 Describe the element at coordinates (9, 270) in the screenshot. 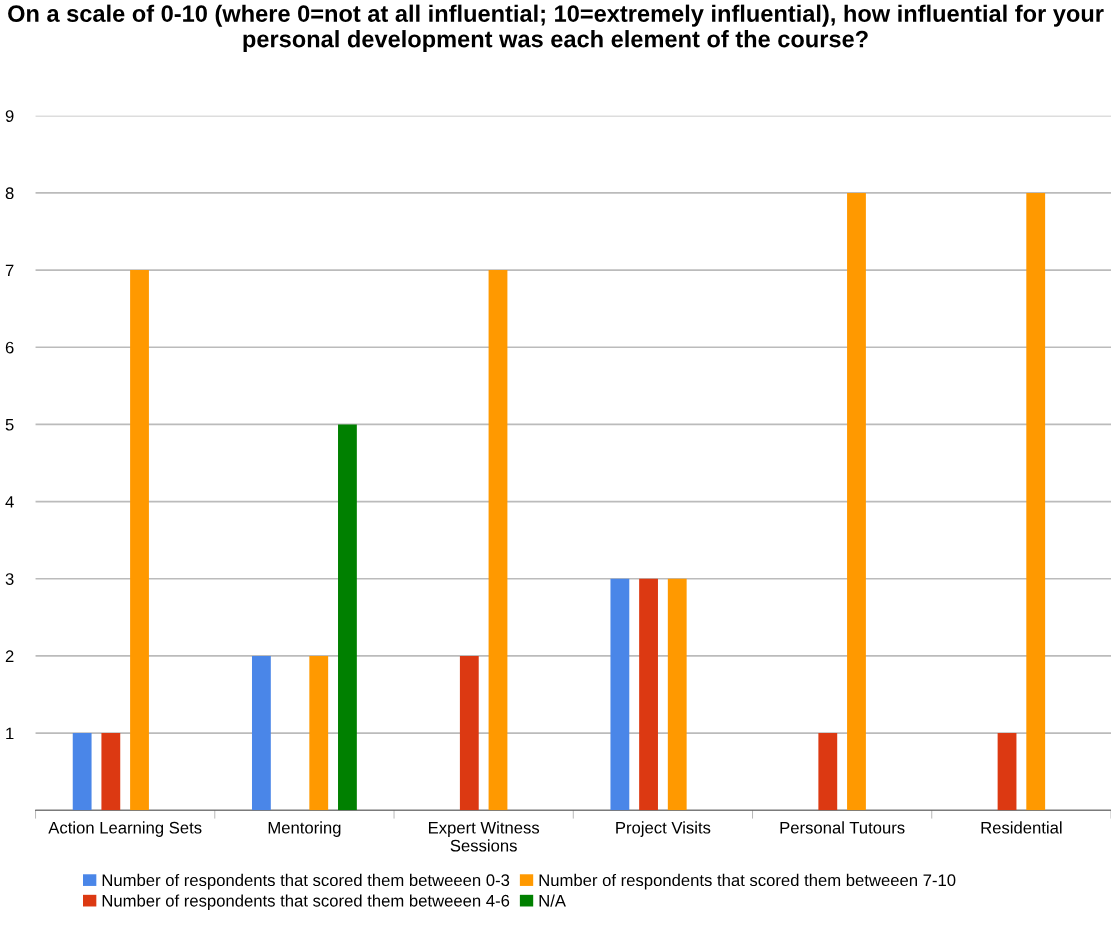

I see `y-tick-label: 7` at that location.